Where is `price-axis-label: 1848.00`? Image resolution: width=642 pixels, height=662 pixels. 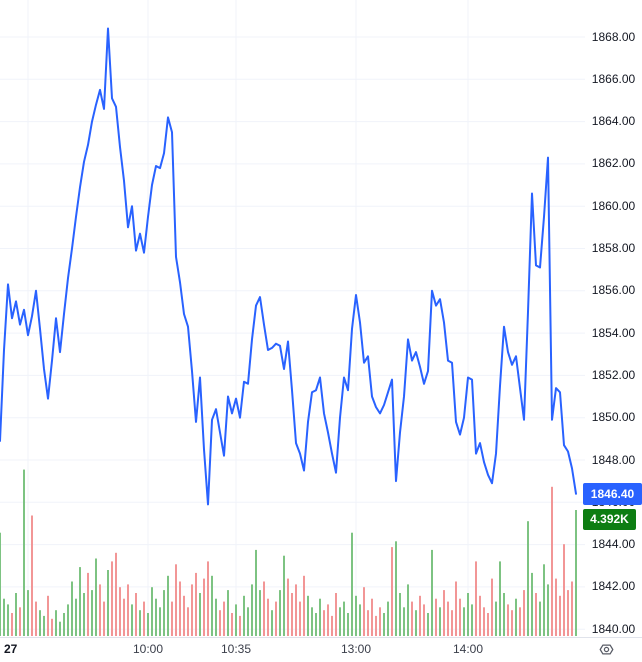
price-axis-label: 1848.00 is located at coordinates (613, 459).